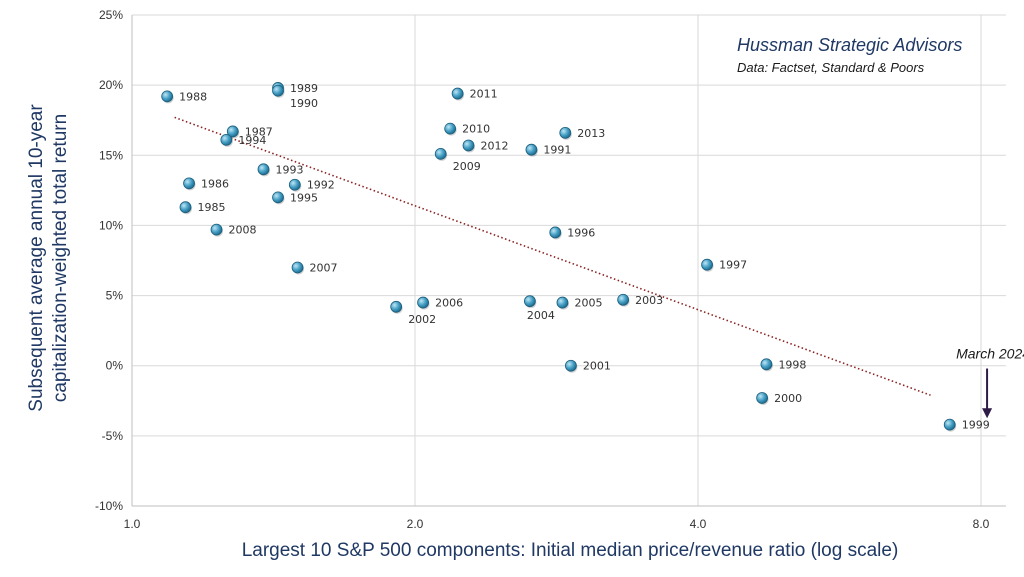  I want to click on data-point-1986, so click(189, 183).